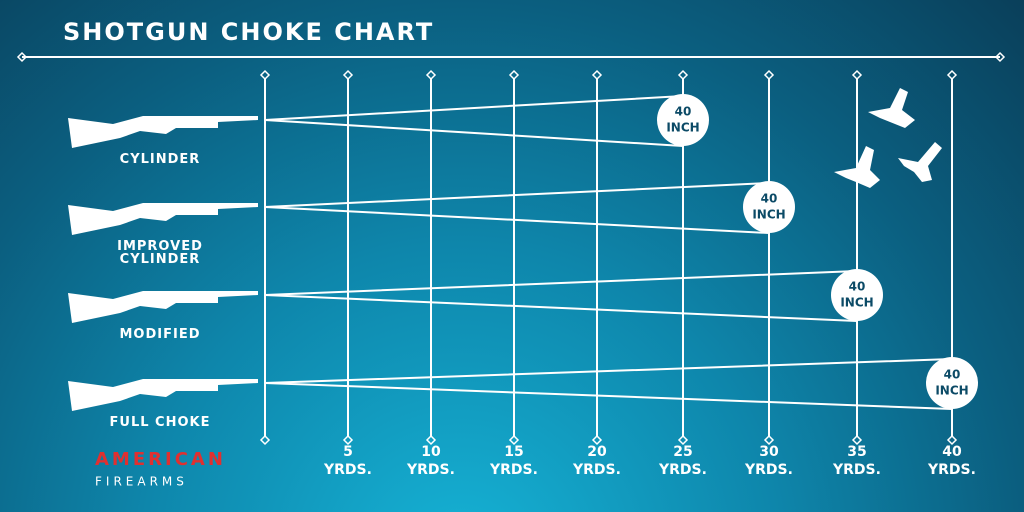 The width and height of the screenshot is (1024, 512). Describe the element at coordinates (160, 459) in the screenshot. I see `logo-main: AMERICAN` at that location.